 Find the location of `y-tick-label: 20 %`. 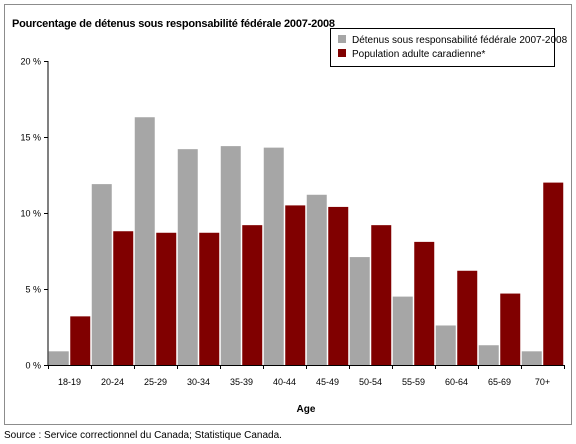

y-tick-label: 20 % is located at coordinates (30, 62).